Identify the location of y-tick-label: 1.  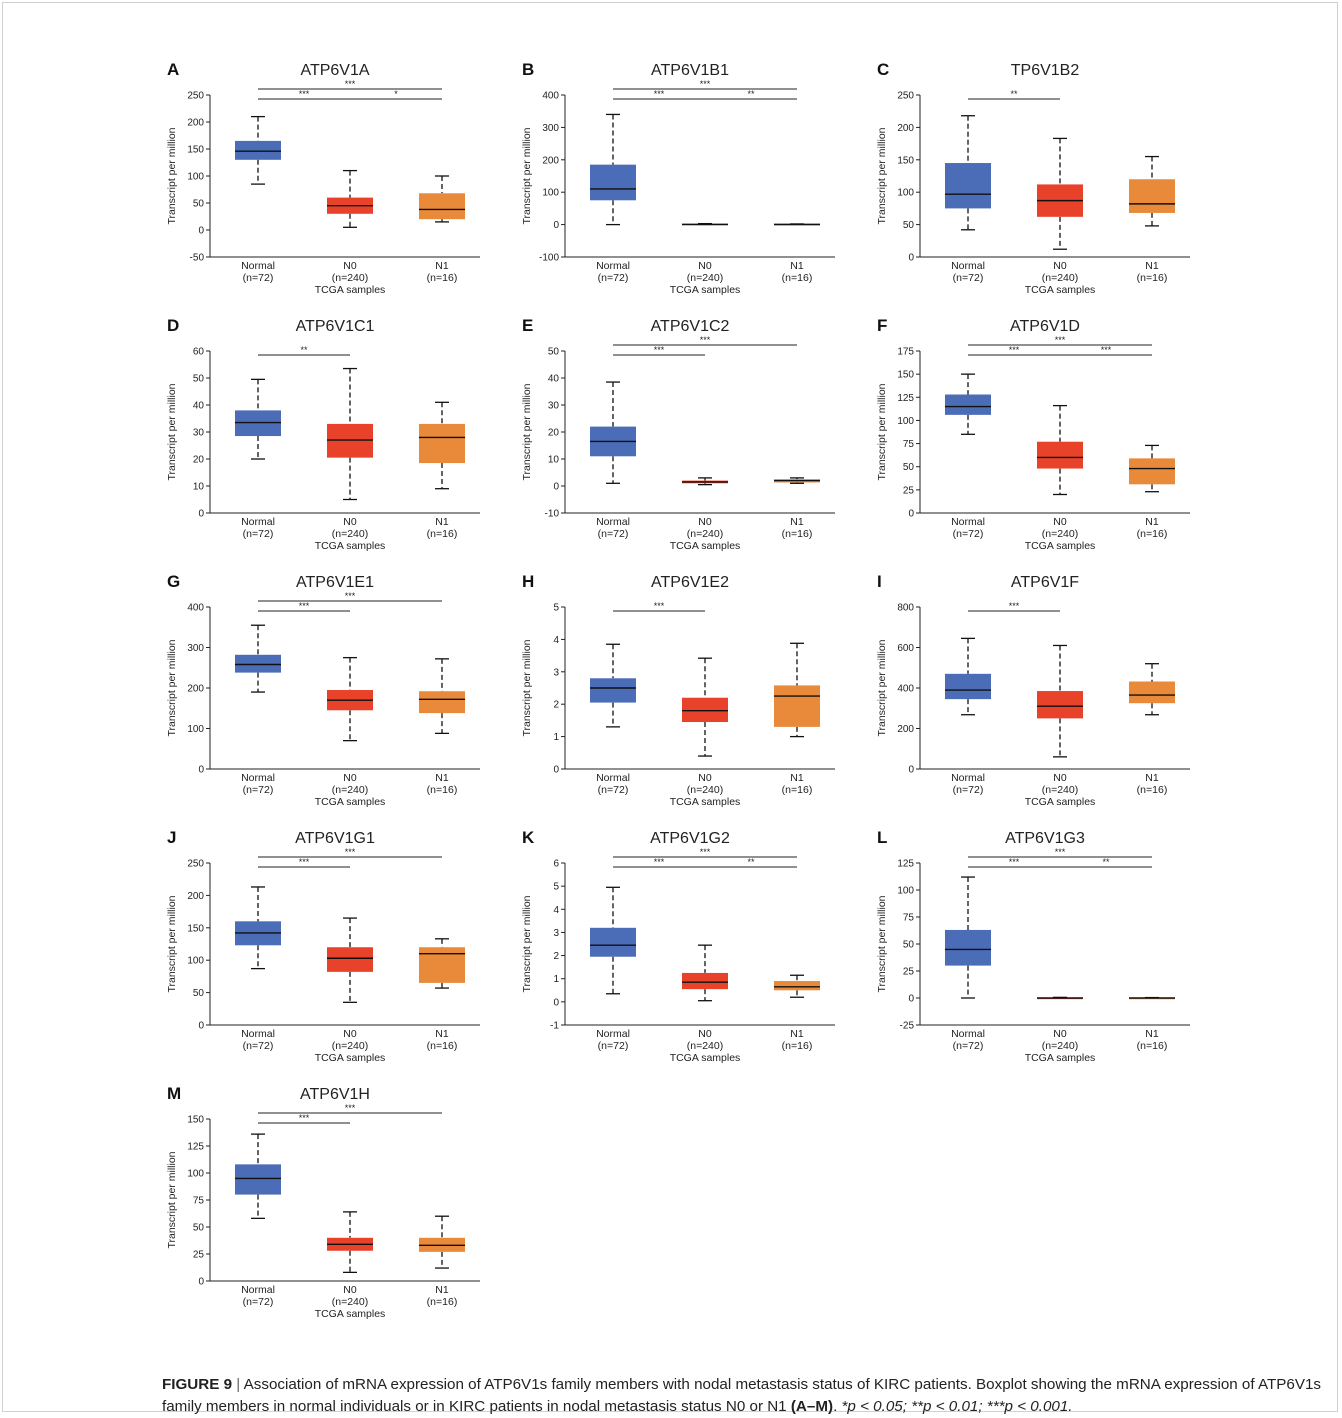
(556, 979).